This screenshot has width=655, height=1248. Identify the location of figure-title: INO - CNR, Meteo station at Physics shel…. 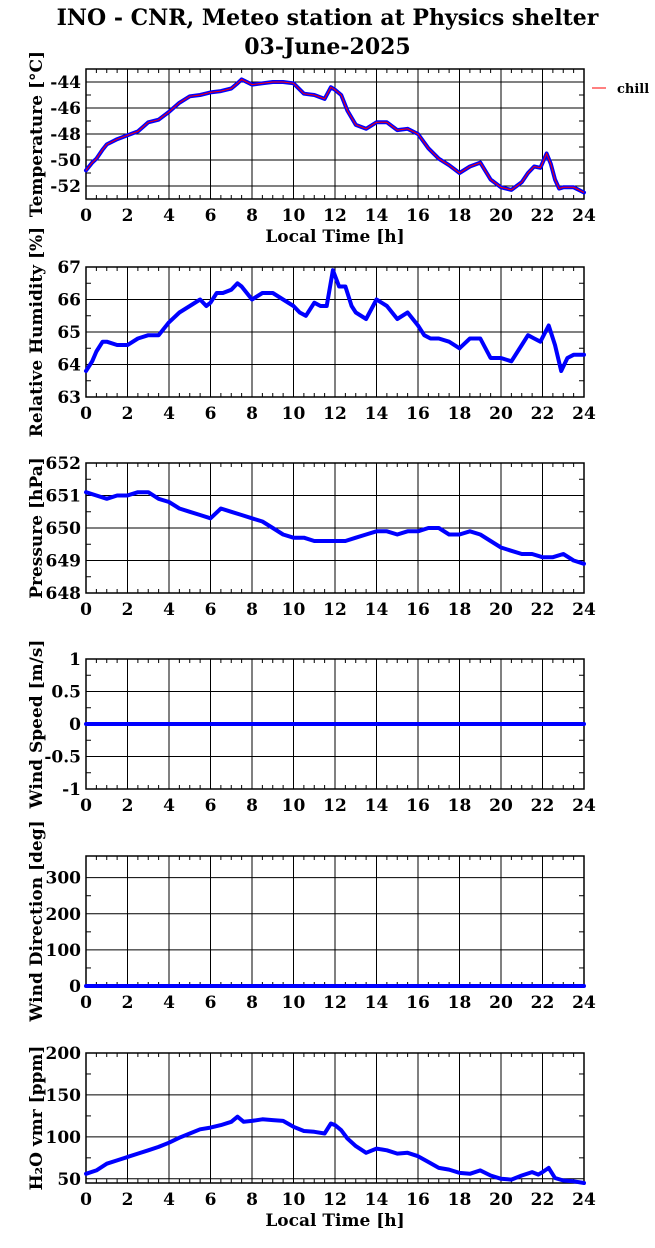
(327, 18).